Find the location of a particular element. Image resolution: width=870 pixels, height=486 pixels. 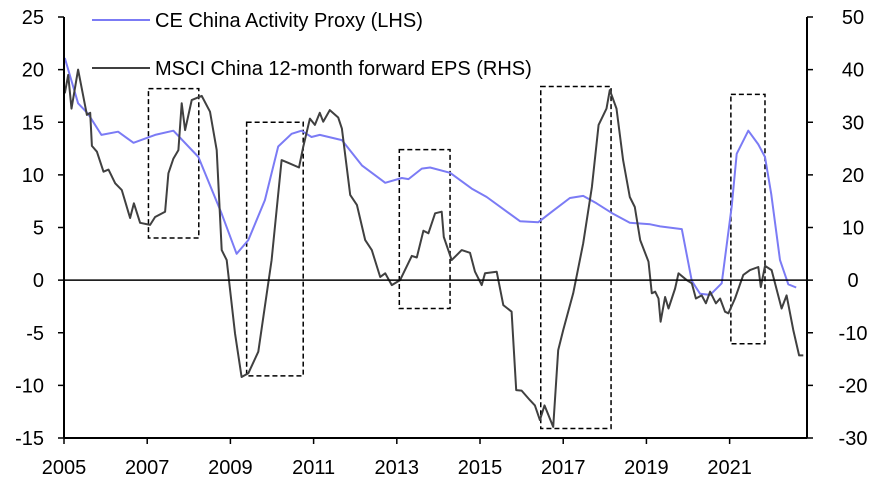

left-tick-label: 10 is located at coordinates (33, 176).